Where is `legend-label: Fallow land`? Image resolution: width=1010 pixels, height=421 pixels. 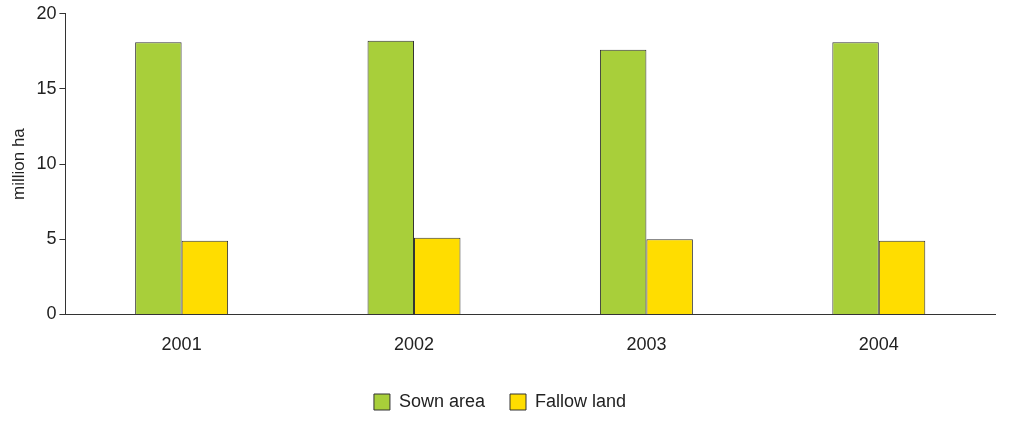
legend-label: Fallow land is located at coordinates (581, 400).